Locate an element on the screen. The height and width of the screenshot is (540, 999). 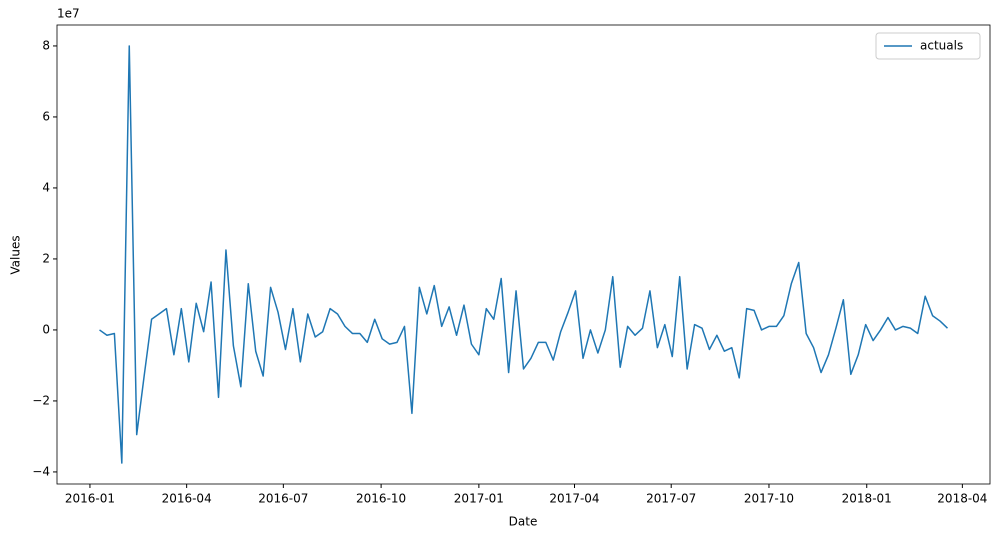
y-tick-label: −4 is located at coordinates (41, 471).